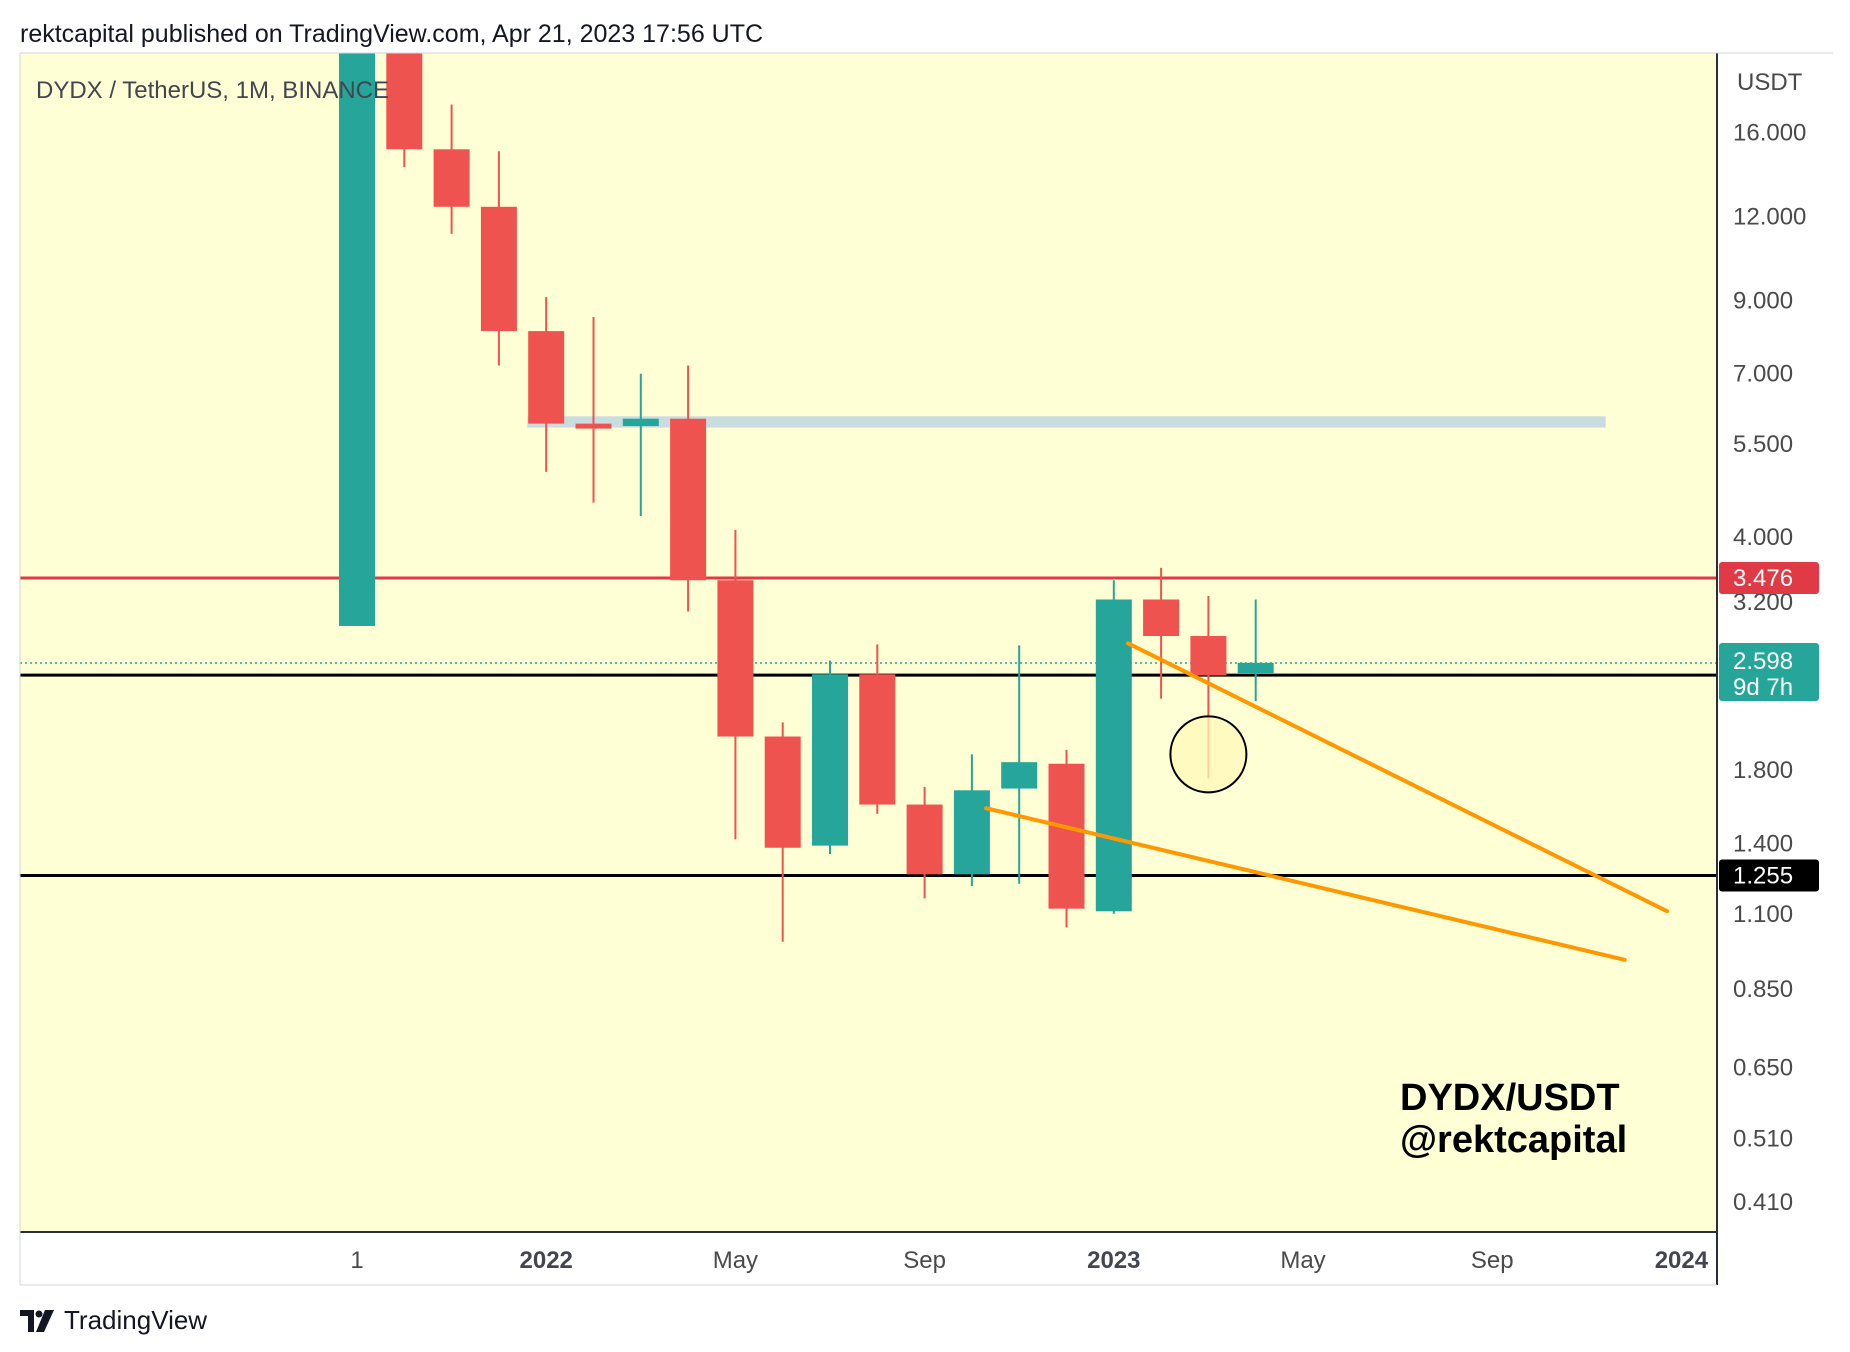 The image size is (1850, 1352). What do you see at coordinates (1763, 914) in the screenshot?
I see `y-tick-label: 1.100` at bounding box center [1763, 914].